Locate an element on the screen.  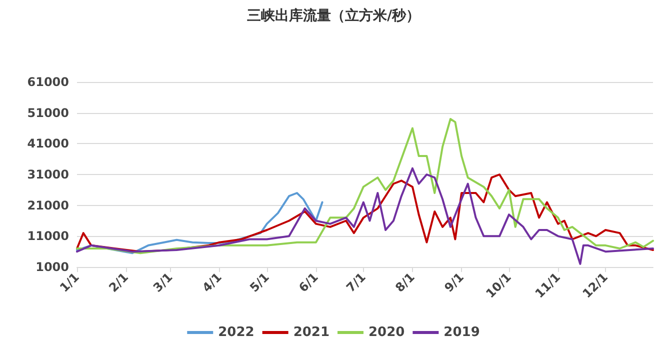
x-tick-label: 7/1 is located at coordinates (356, 282).